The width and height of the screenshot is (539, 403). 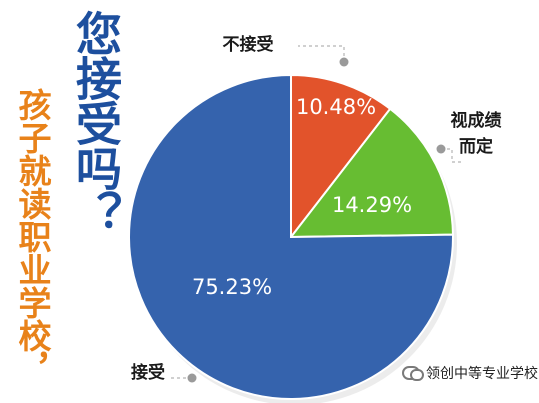 I want to click on wechat-icon, so click(x=413, y=373).